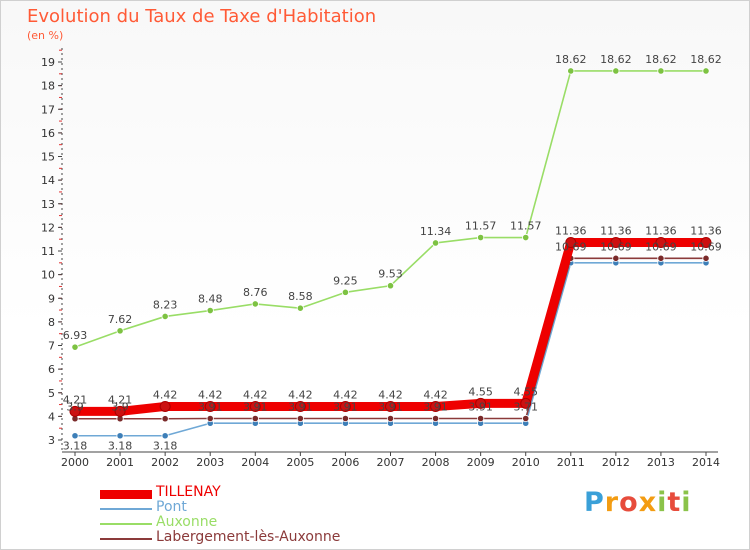  Describe the element at coordinates (51, 298) in the screenshot. I see `y-tick-label: 9` at that location.